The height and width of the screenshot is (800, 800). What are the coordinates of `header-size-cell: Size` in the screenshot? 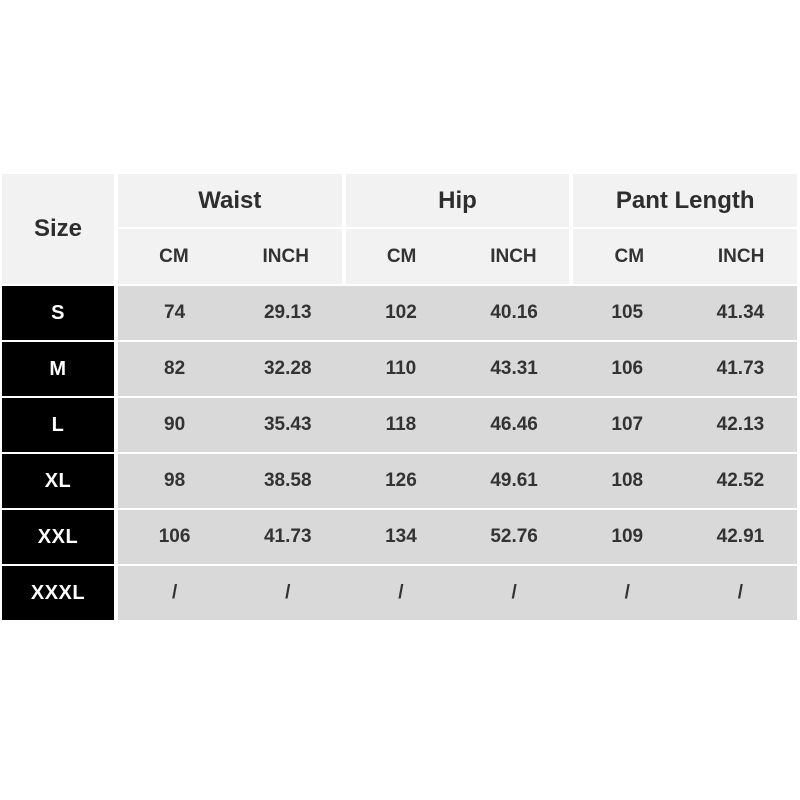 It's located at (58, 229).